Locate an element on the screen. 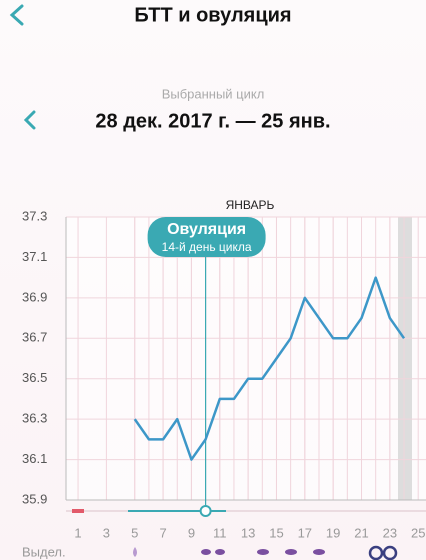  y-tick-label: 37.1 is located at coordinates (34, 256).